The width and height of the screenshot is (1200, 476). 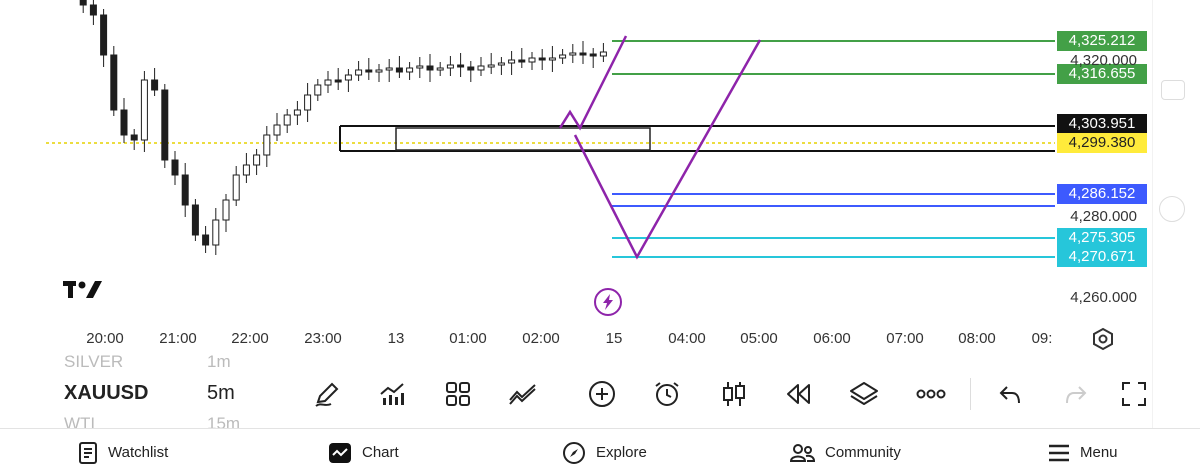 I want to click on nav-community: Community, so click(x=845, y=452).